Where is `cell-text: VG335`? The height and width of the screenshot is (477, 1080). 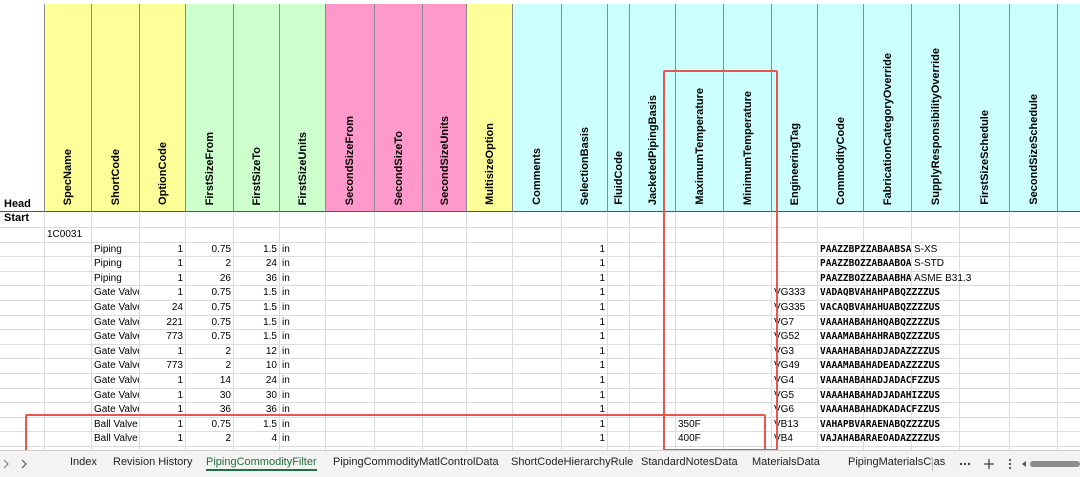
cell-text: VG335 is located at coordinates (790, 307).